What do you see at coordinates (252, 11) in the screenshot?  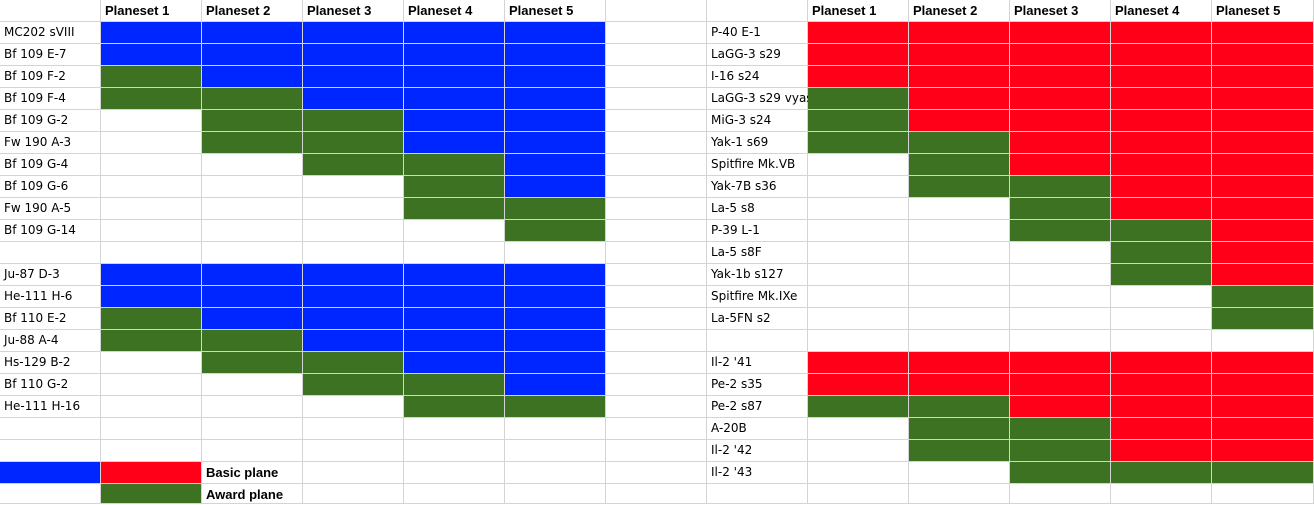 I see `column-header-left-2: Planeset 2` at bounding box center [252, 11].